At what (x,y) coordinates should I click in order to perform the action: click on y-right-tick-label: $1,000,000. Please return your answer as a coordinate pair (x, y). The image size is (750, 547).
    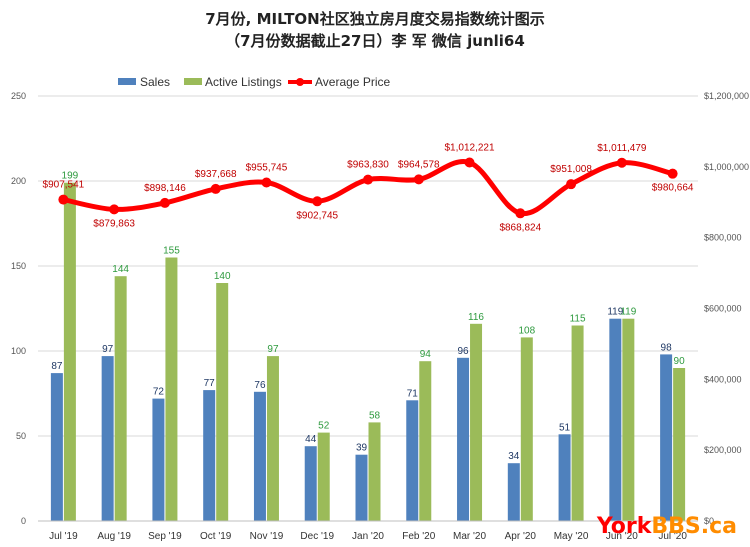
    Looking at the image, I should click on (726, 167).